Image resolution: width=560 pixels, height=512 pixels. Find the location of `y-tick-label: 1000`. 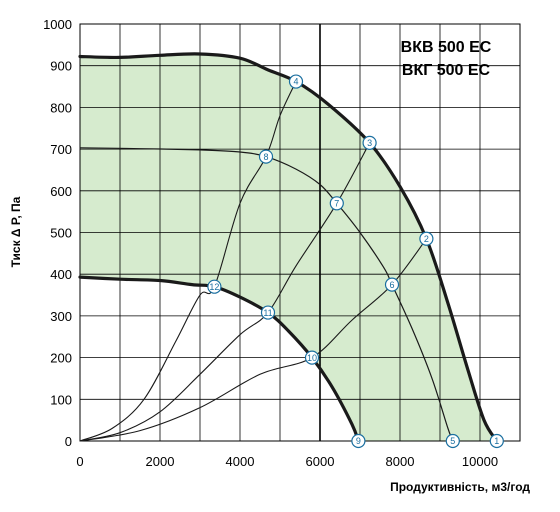

y-tick-label: 1000 is located at coordinates (57, 24).